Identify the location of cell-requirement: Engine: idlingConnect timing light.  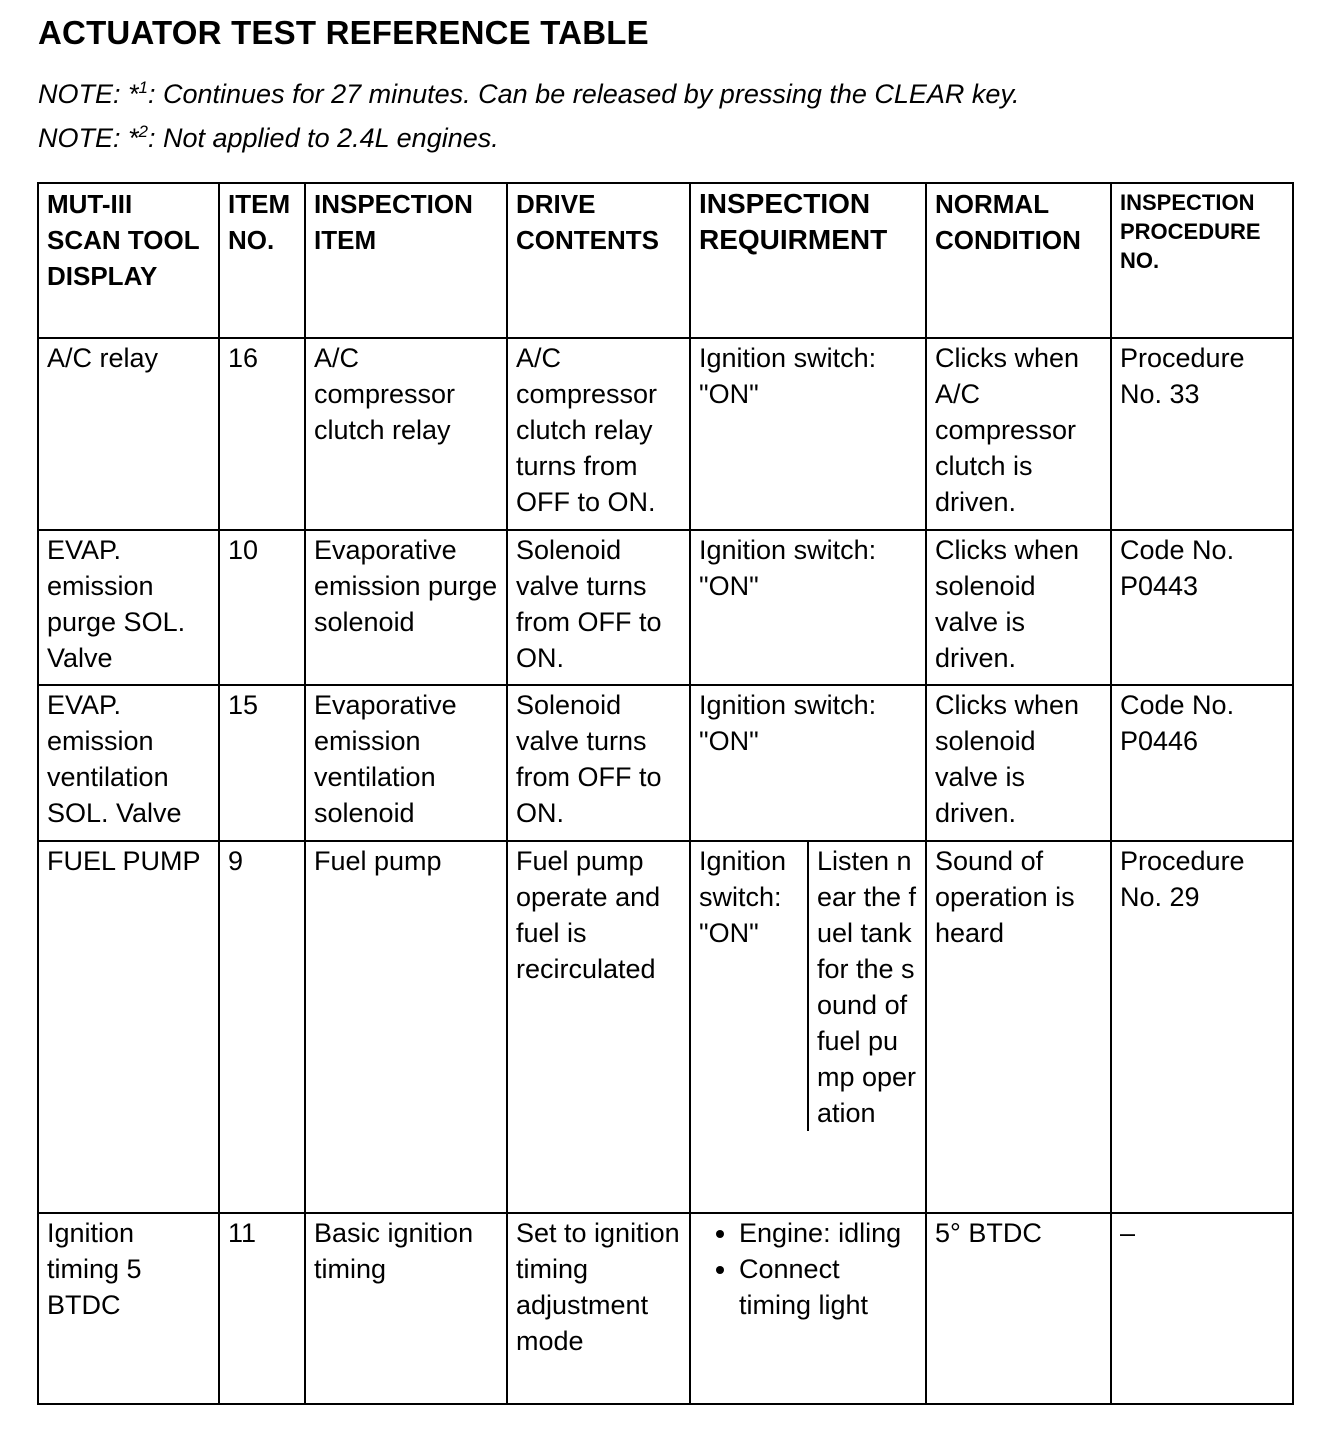
(808, 1308).